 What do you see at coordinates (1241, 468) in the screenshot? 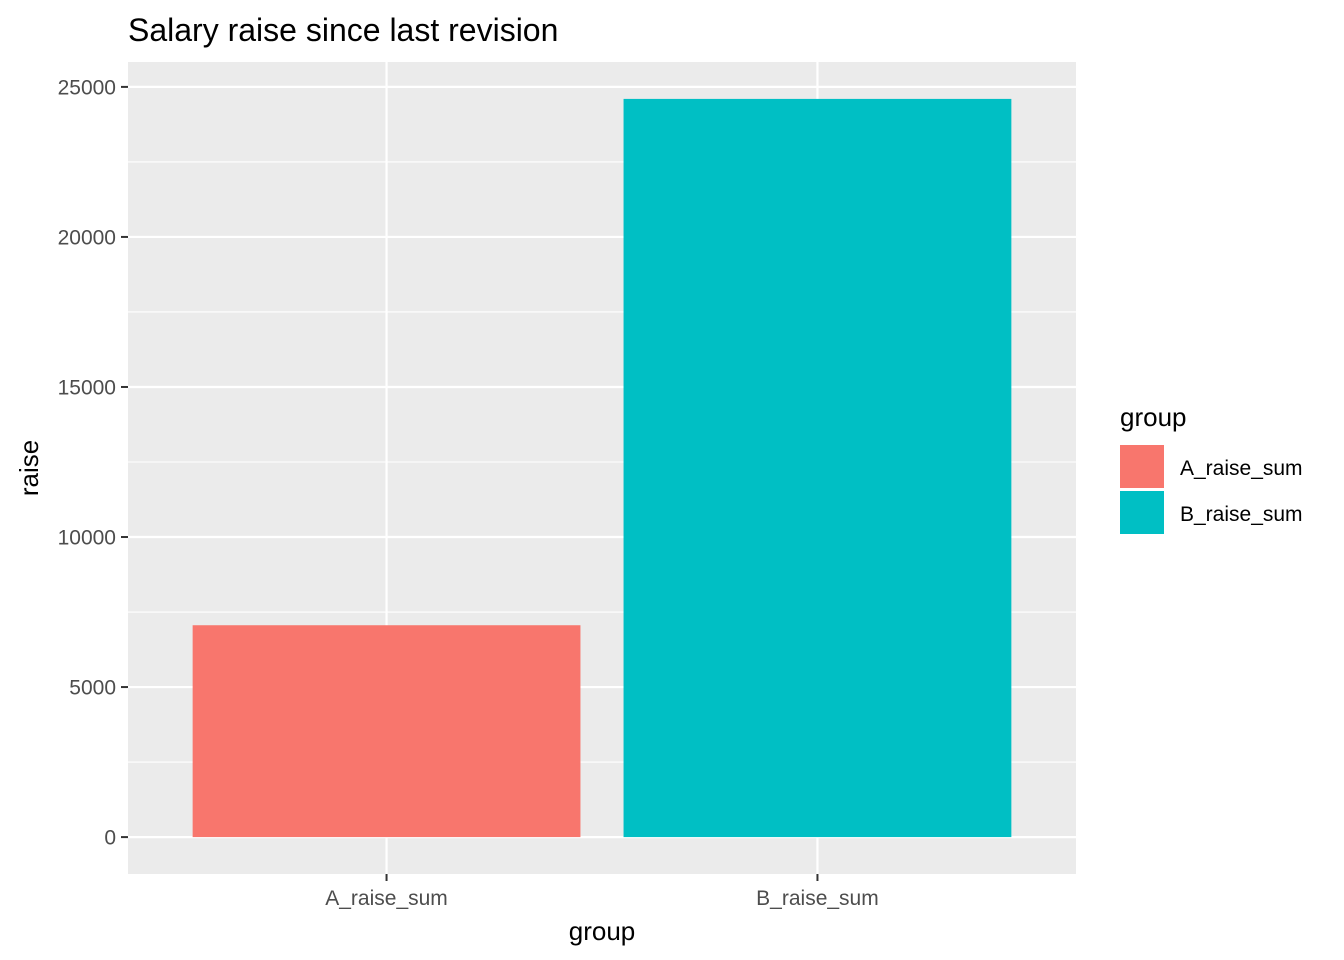
I see `legend-label: A_raise_sum` at bounding box center [1241, 468].